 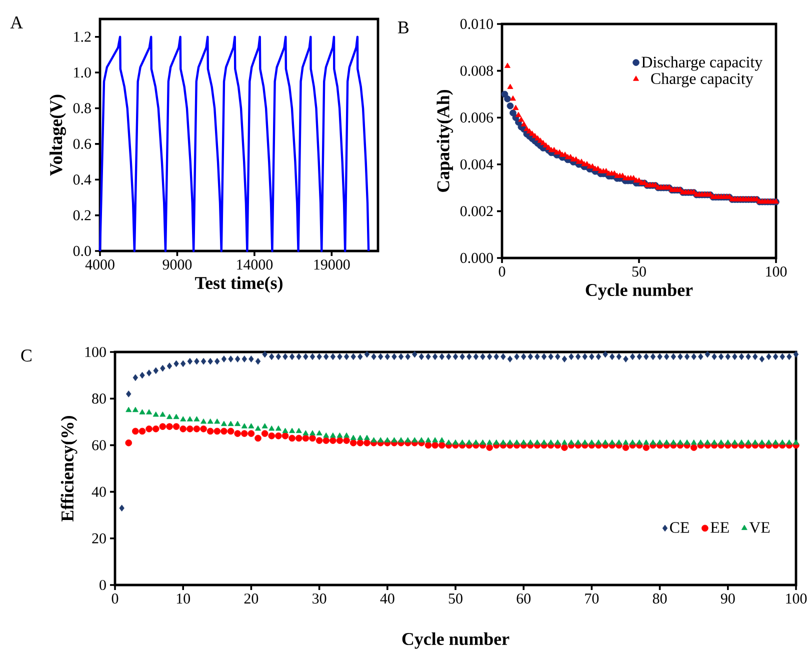 What do you see at coordinates (99, 491) in the screenshot?
I see `y-tick-label: 40` at bounding box center [99, 491].